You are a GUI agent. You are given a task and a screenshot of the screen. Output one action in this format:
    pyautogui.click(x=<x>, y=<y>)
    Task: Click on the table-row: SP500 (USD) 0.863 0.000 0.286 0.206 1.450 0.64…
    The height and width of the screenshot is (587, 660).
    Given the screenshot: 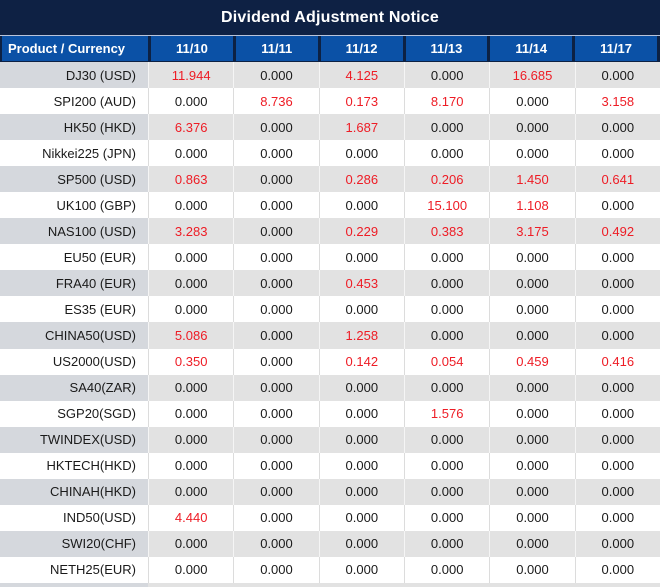 What is the action you would take?
    pyautogui.click(x=330, y=179)
    